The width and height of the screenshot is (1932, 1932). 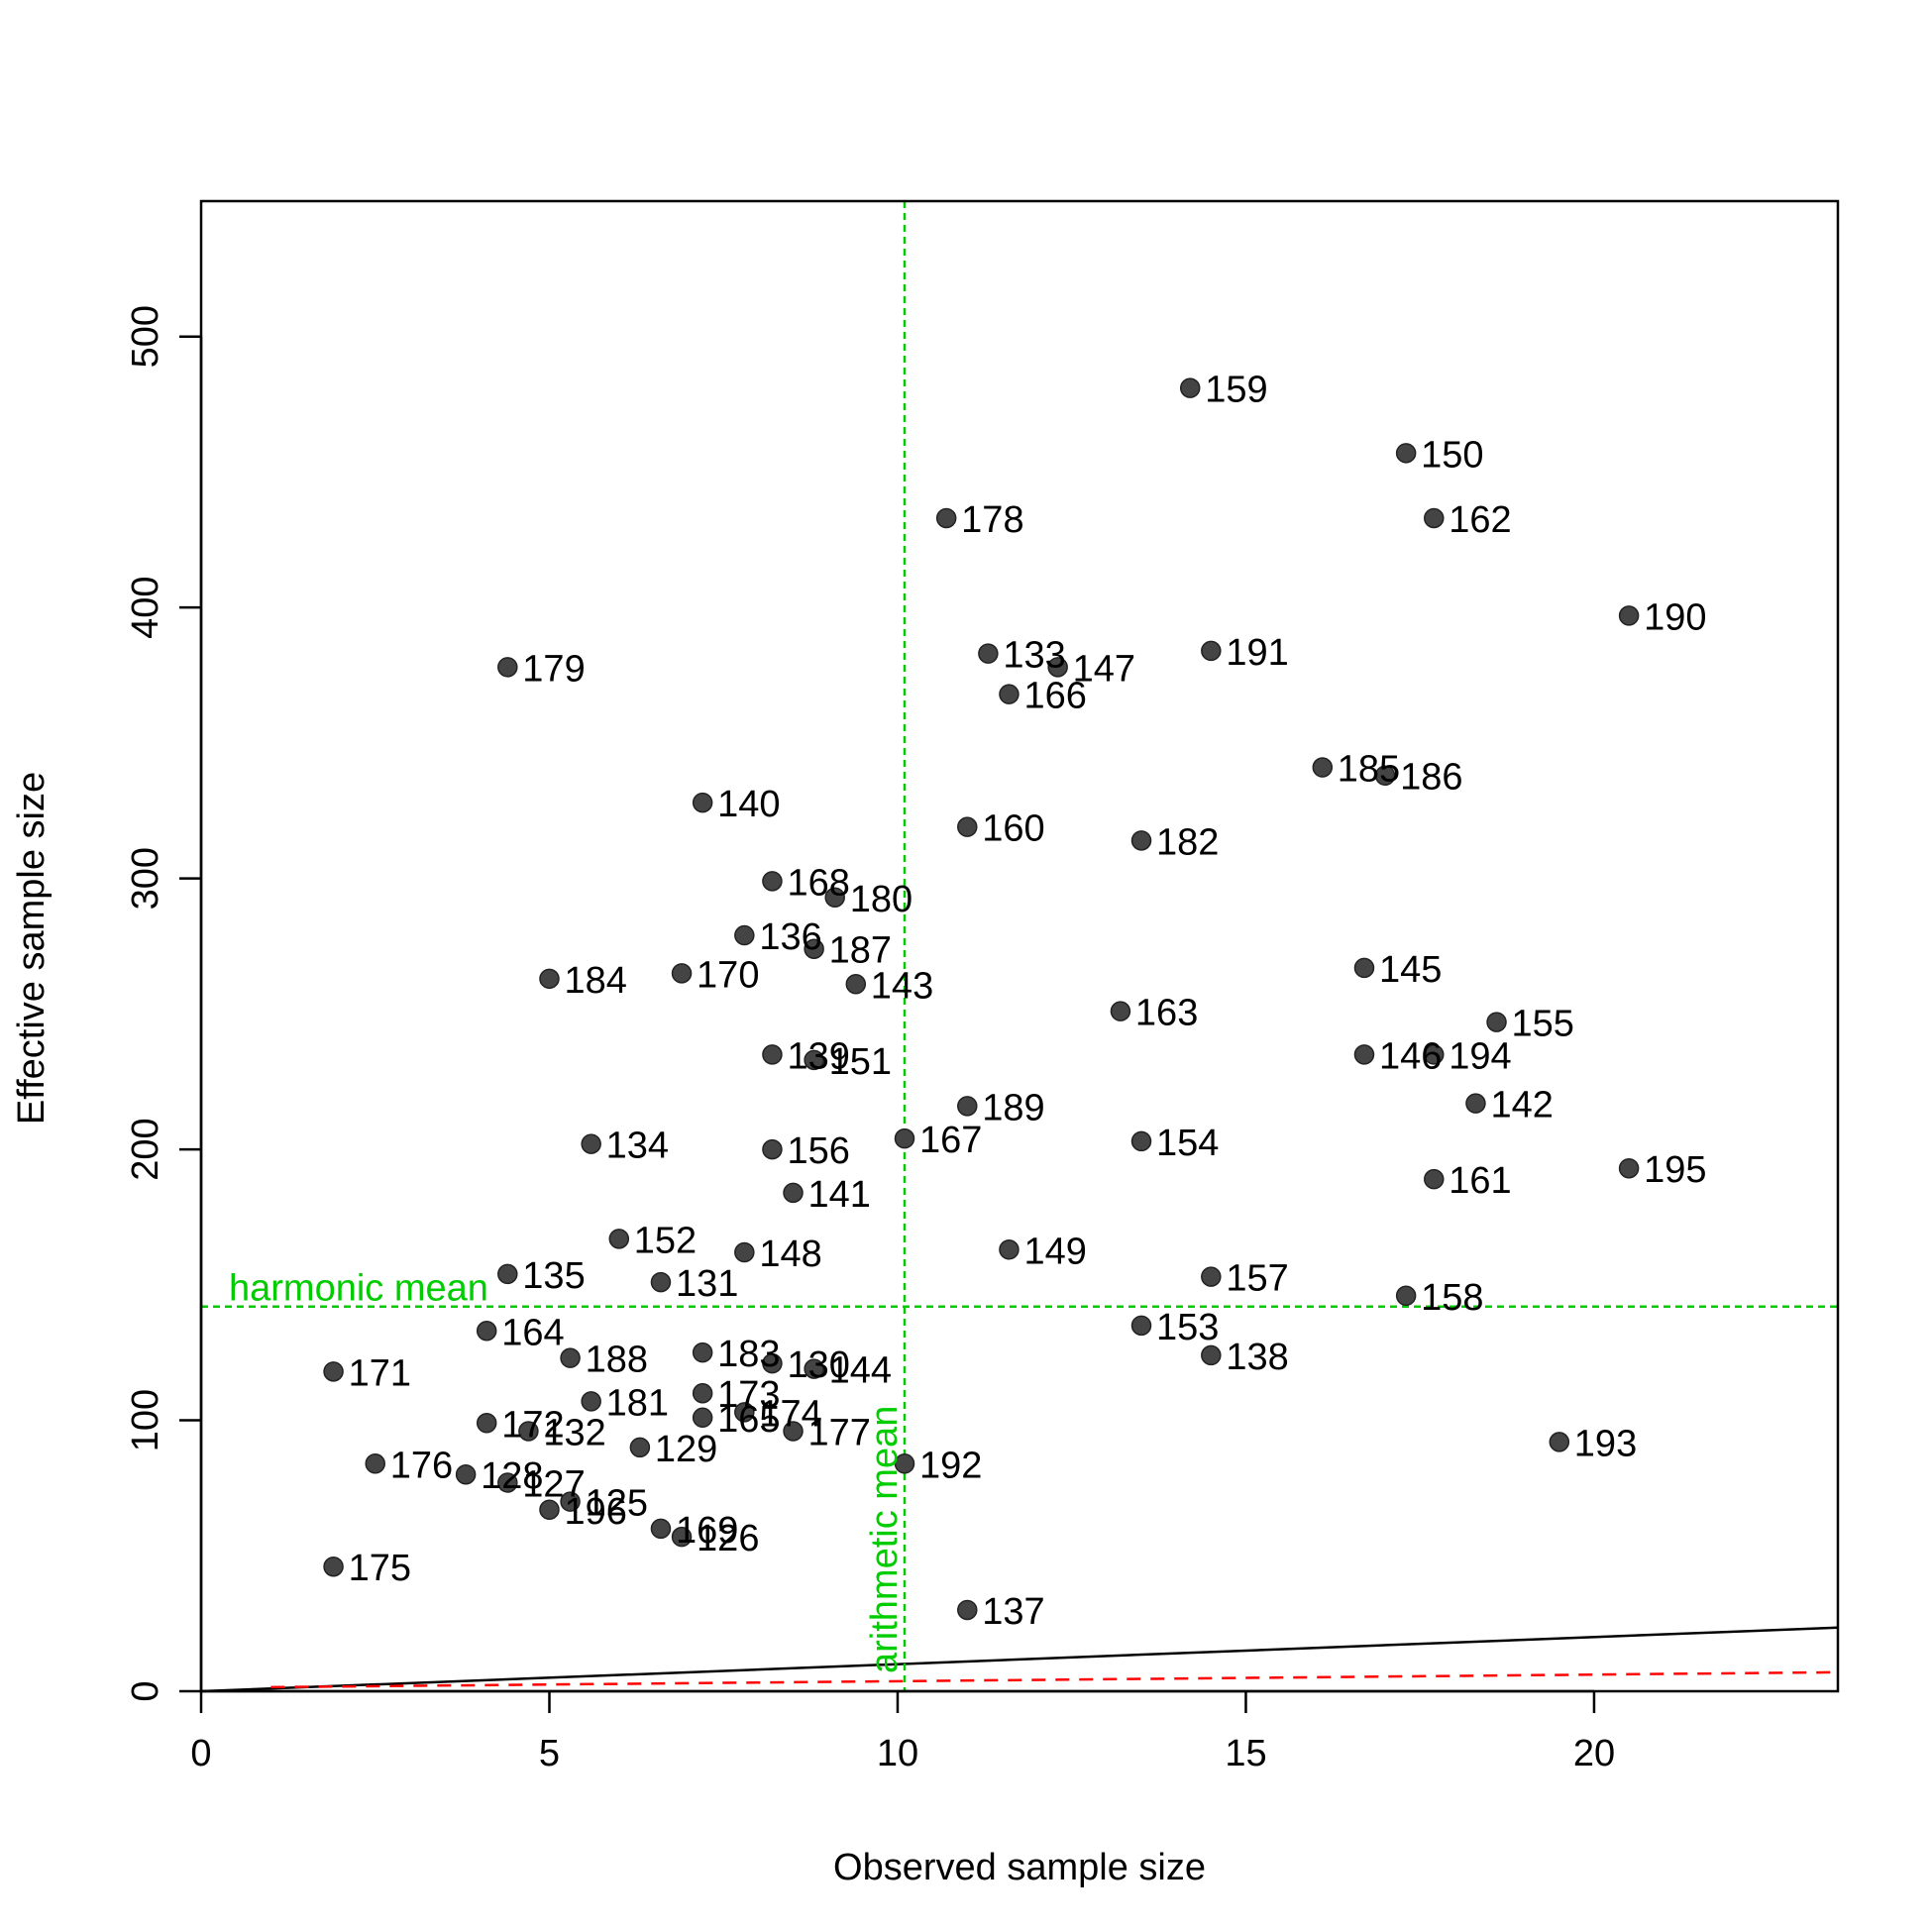 I want to click on data-point-label: 181, so click(x=637, y=1403).